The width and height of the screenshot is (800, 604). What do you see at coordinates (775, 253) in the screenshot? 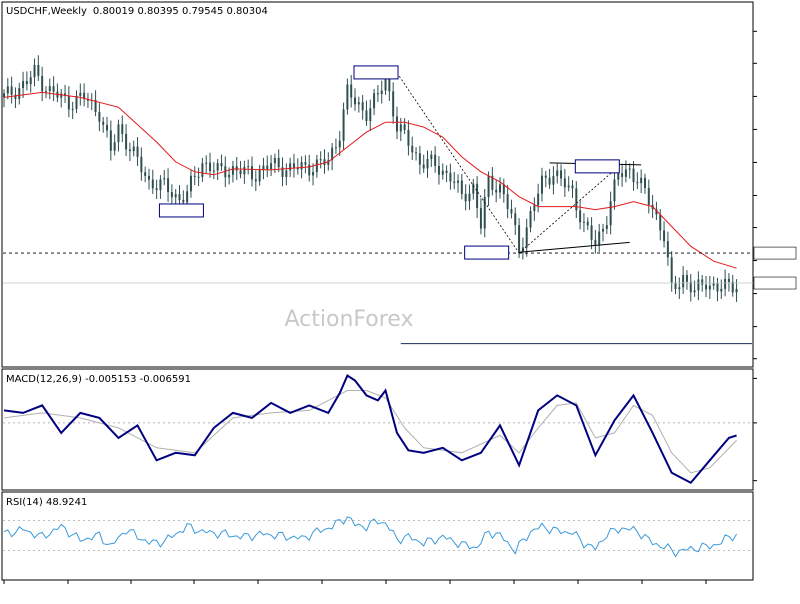
I see `support-price-tag` at bounding box center [775, 253].